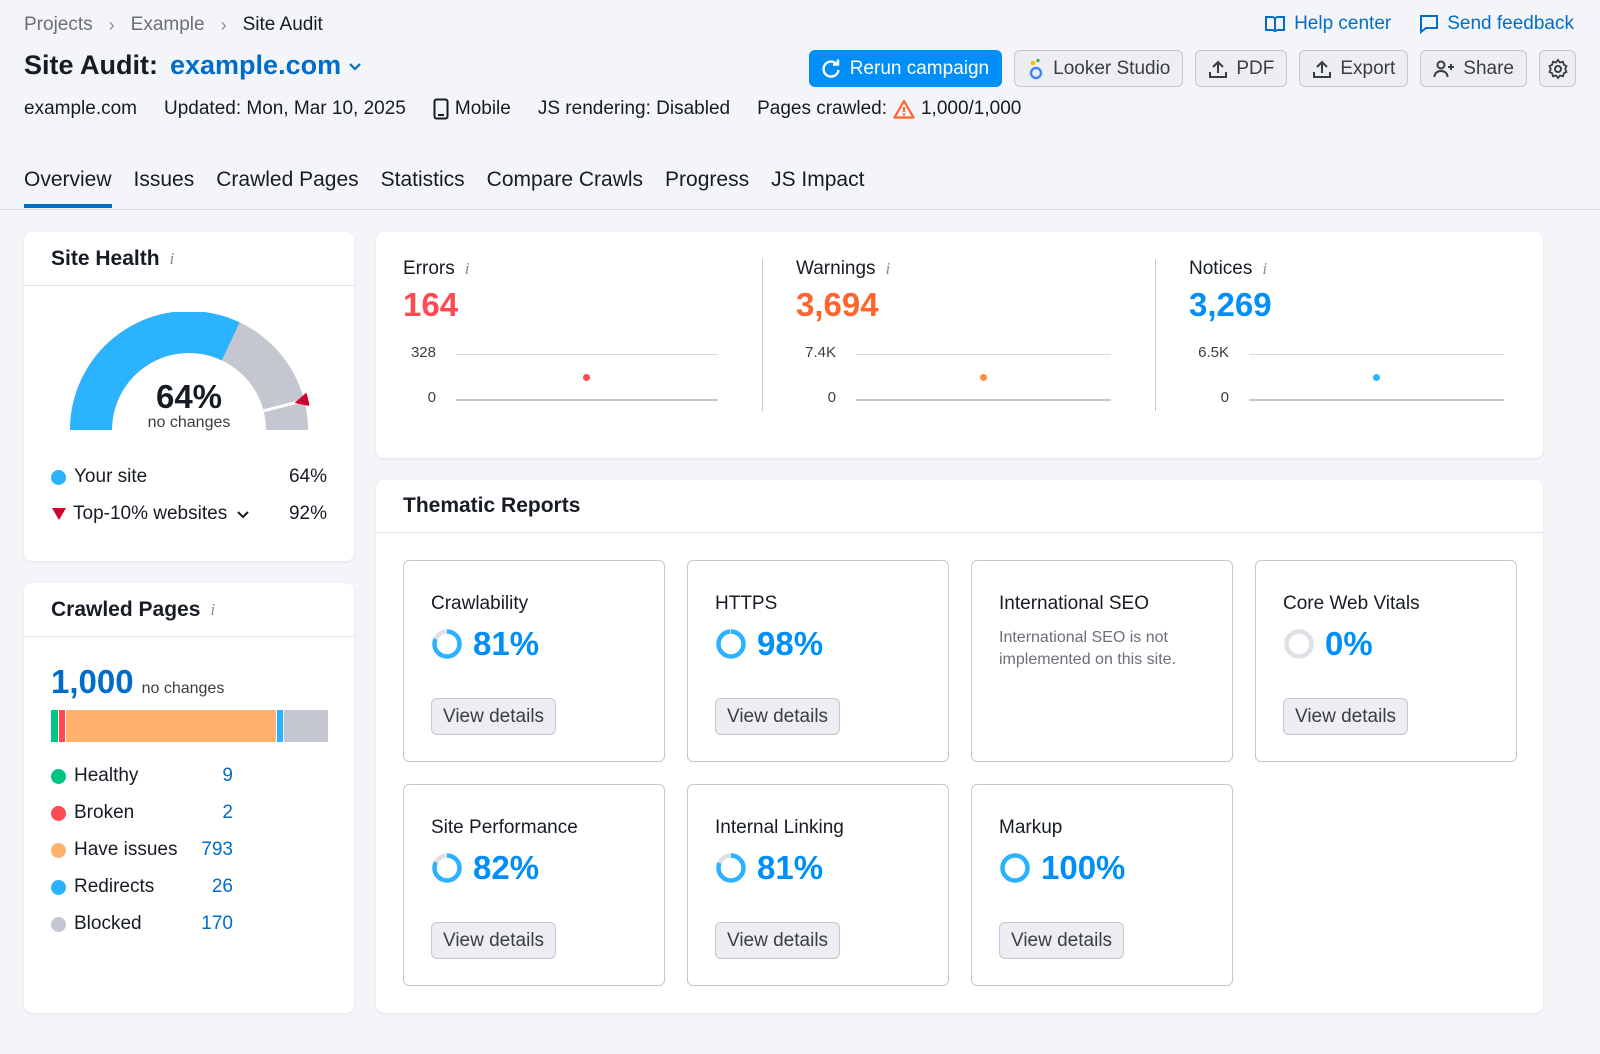  I want to click on bar-segment-broken, so click(61, 726).